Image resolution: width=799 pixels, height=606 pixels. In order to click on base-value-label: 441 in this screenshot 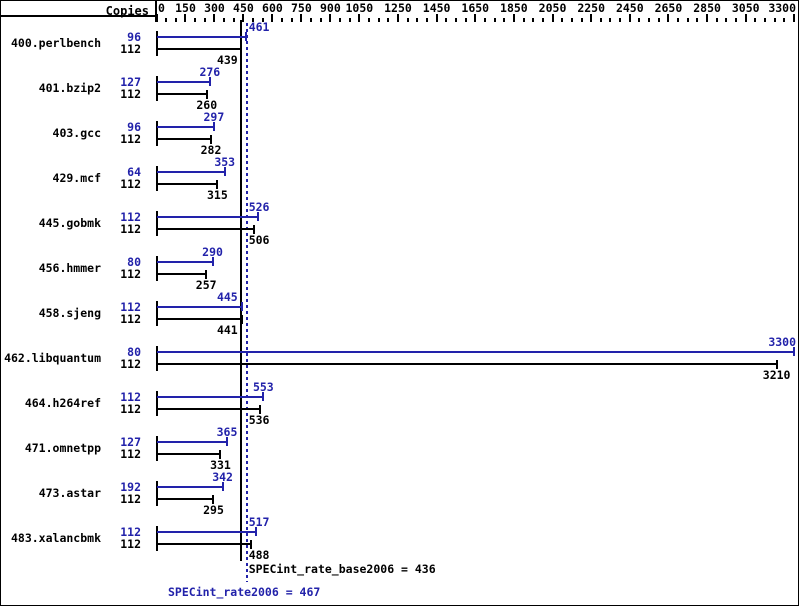, I will do `click(227, 330)`.